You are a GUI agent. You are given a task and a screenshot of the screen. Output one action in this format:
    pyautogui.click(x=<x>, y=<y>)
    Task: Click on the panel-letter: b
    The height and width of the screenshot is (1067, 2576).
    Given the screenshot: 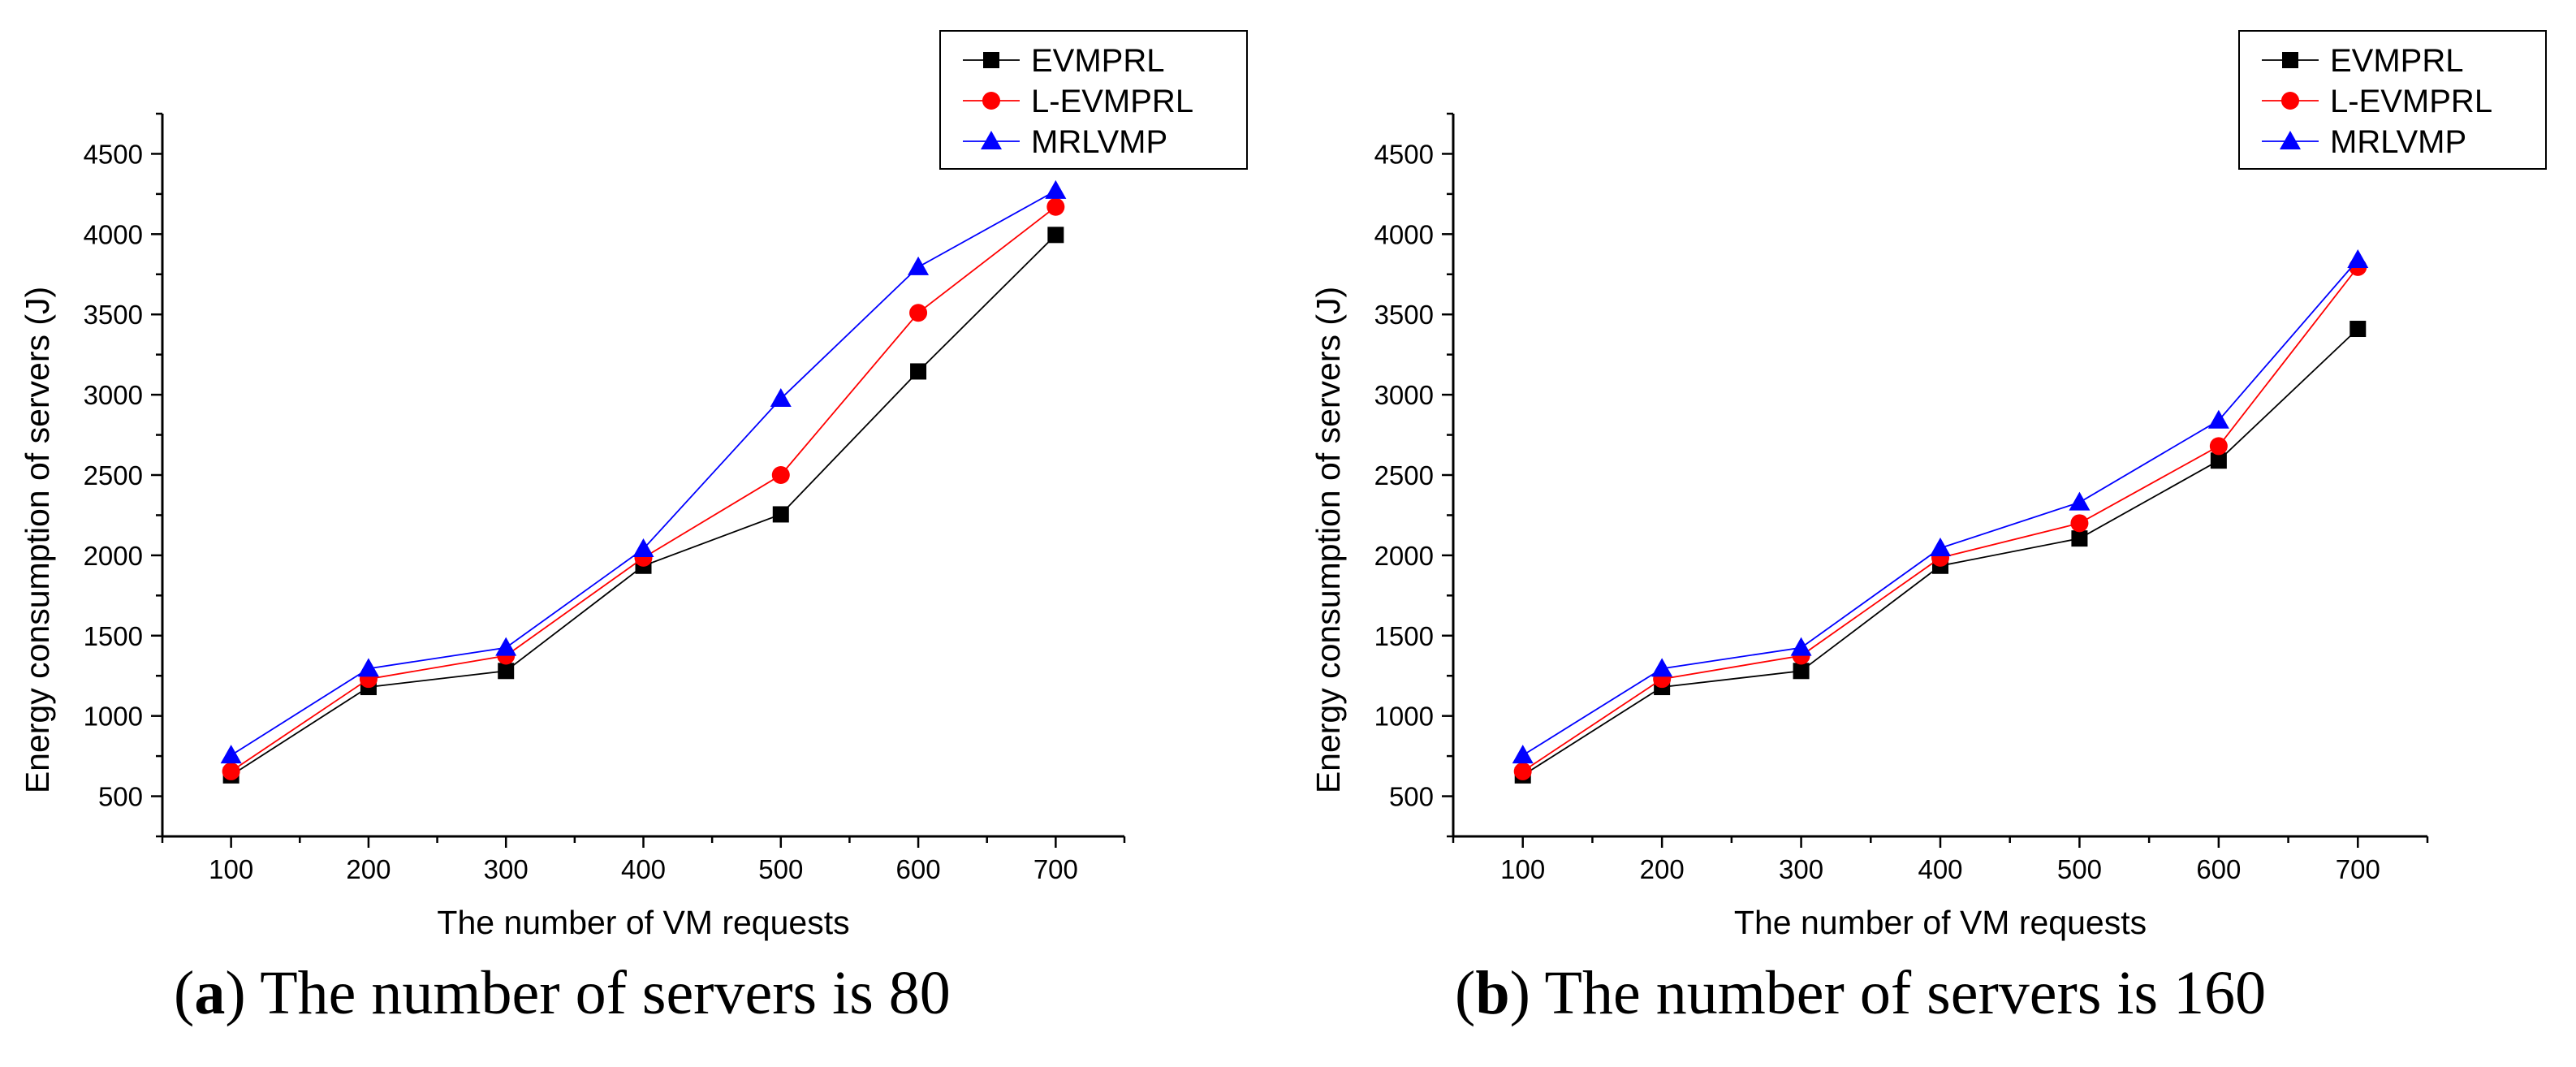 What is the action you would take?
    pyautogui.click(x=1492, y=993)
    